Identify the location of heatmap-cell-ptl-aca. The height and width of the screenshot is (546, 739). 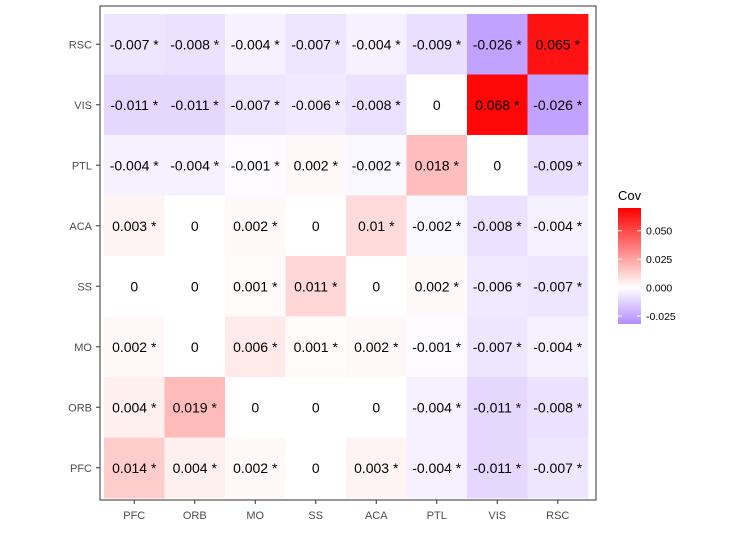
(376, 165).